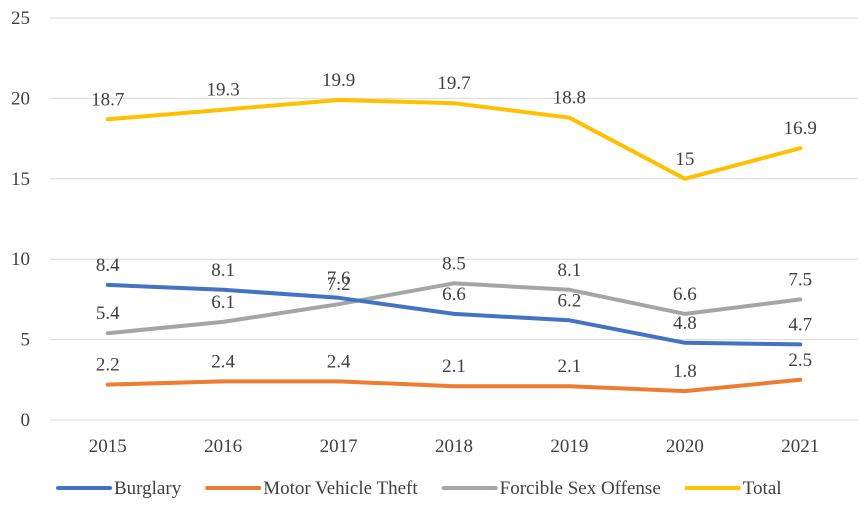  What do you see at coordinates (26, 420) in the screenshot?
I see `y-tick-label: 0` at bounding box center [26, 420].